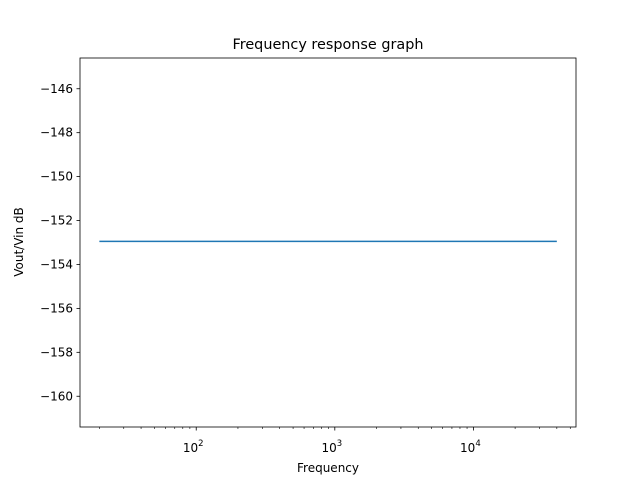  Describe the element at coordinates (193, 447) in the screenshot. I see `x-tick-label: 10²` at that location.